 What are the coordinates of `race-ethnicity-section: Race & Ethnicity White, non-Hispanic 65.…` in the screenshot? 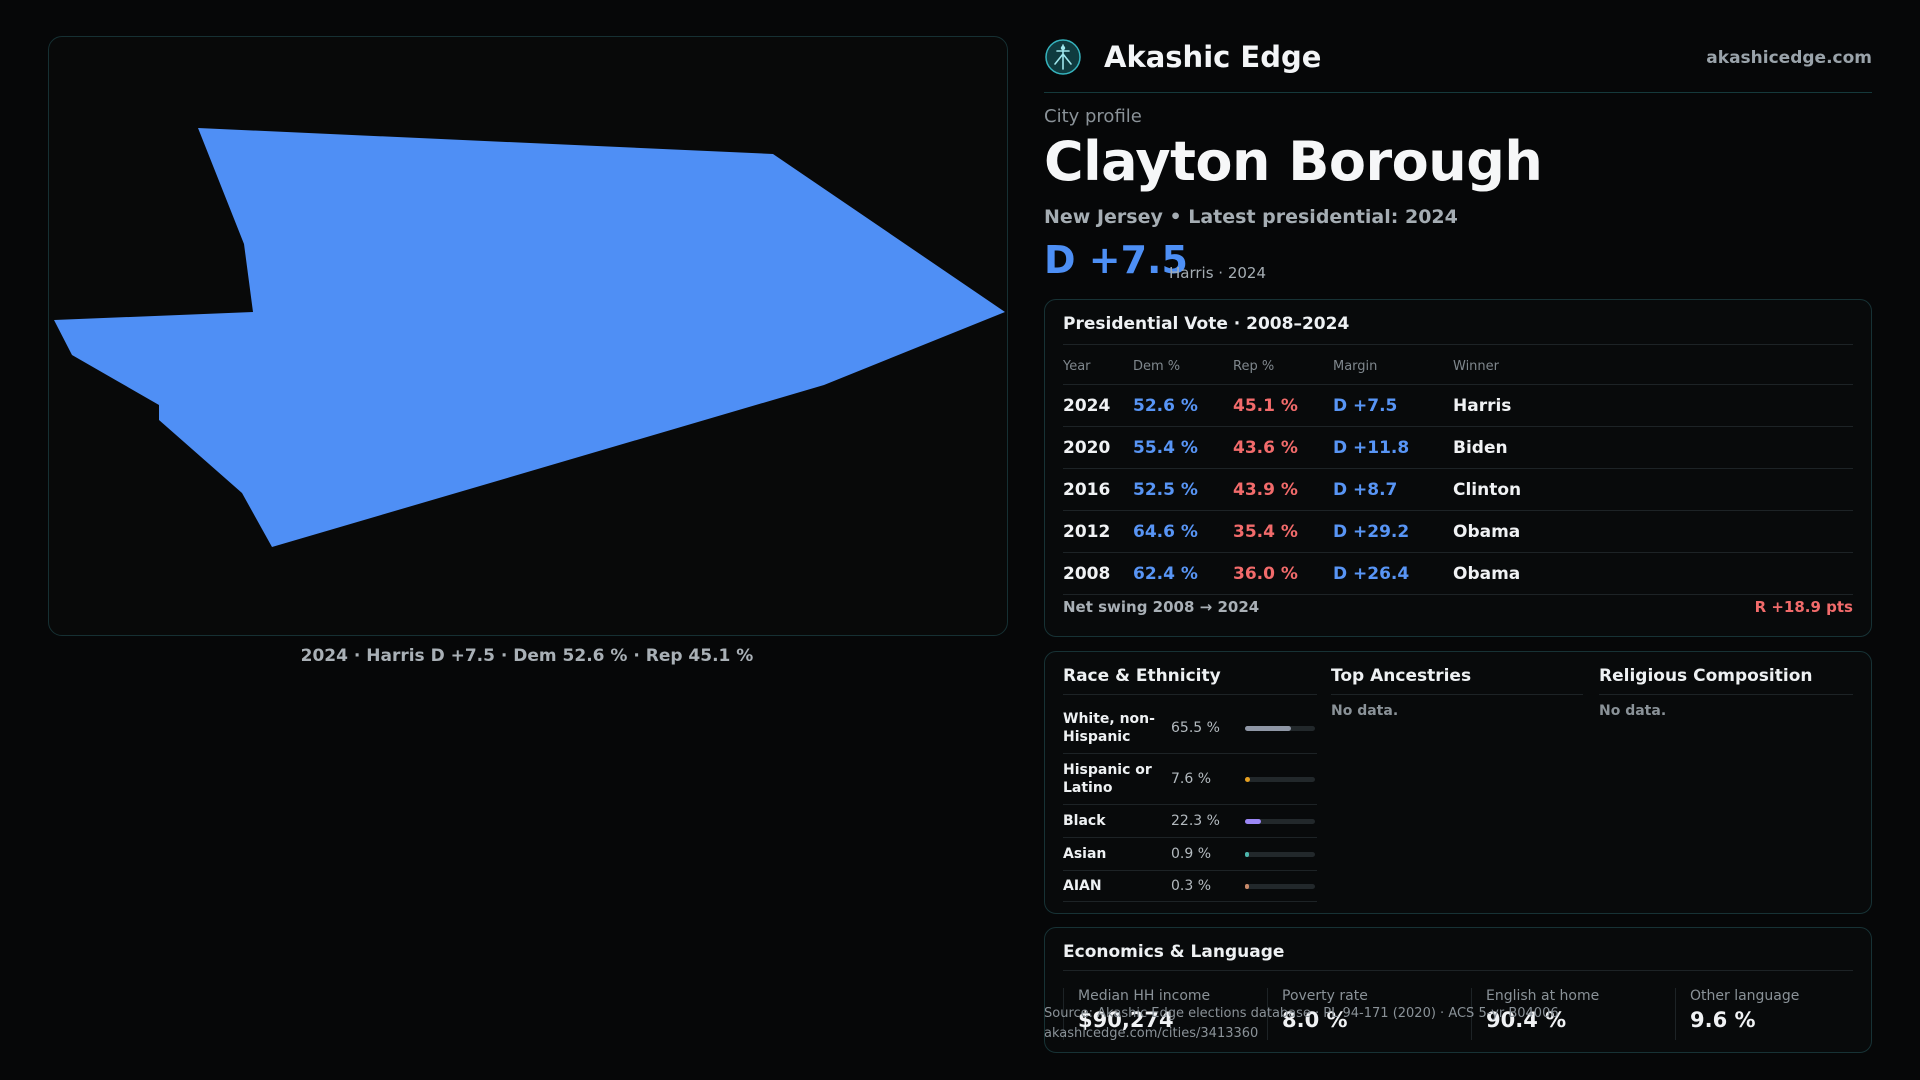 It's located at (1190, 784).